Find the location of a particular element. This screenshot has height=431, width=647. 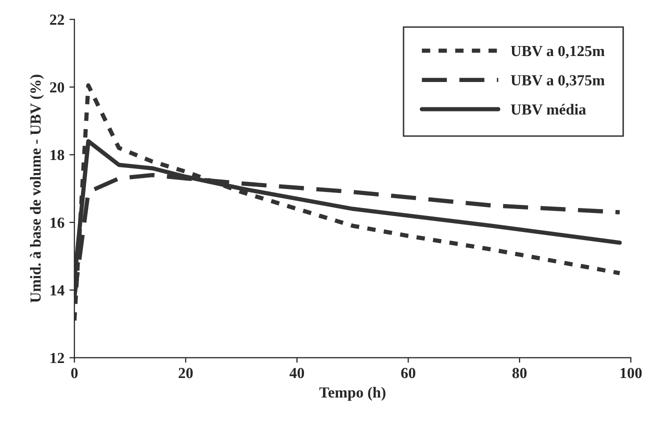

y-tick-label: 12 is located at coordinates (57, 358).